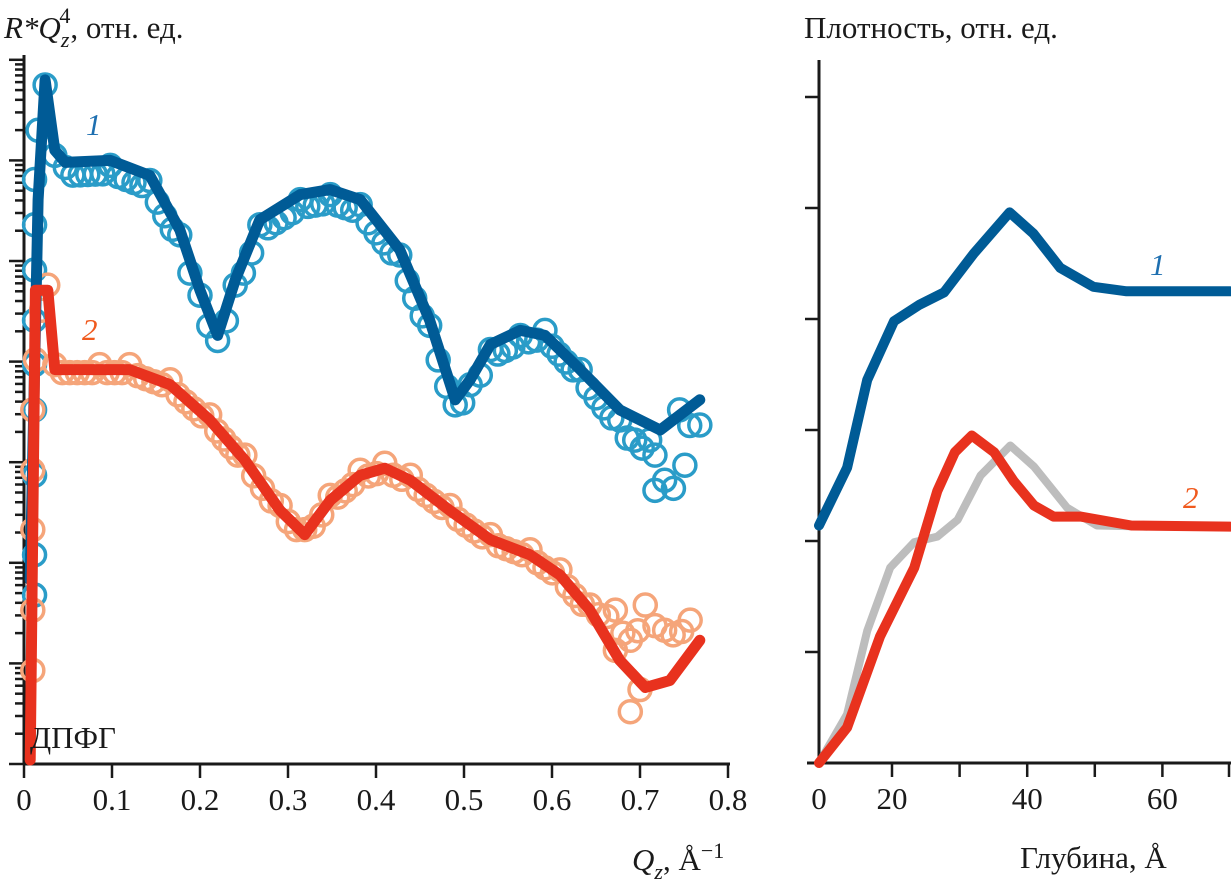  Describe the element at coordinates (376, 799) in the screenshot. I see `left-x-tick-label: 0.4` at that location.